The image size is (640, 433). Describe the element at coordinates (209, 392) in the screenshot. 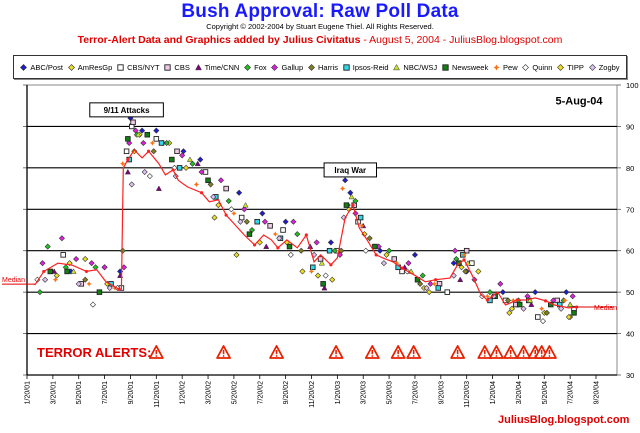

I see `x-tick-label: 3/20/02` at that location.